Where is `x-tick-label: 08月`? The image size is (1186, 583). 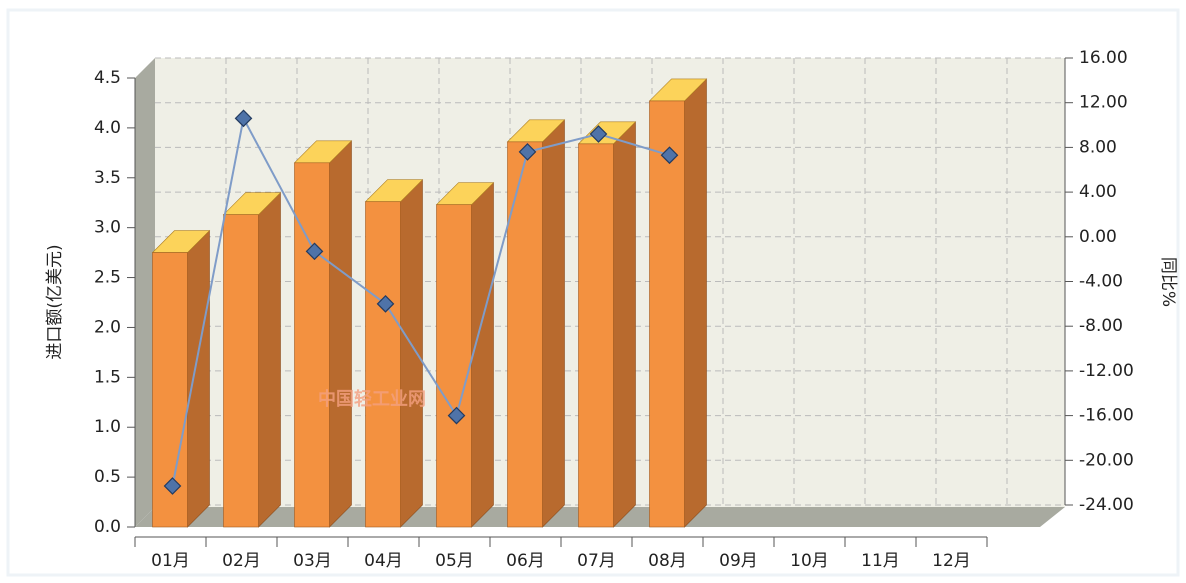
x-tick-label: 08月 is located at coordinates (667, 561).